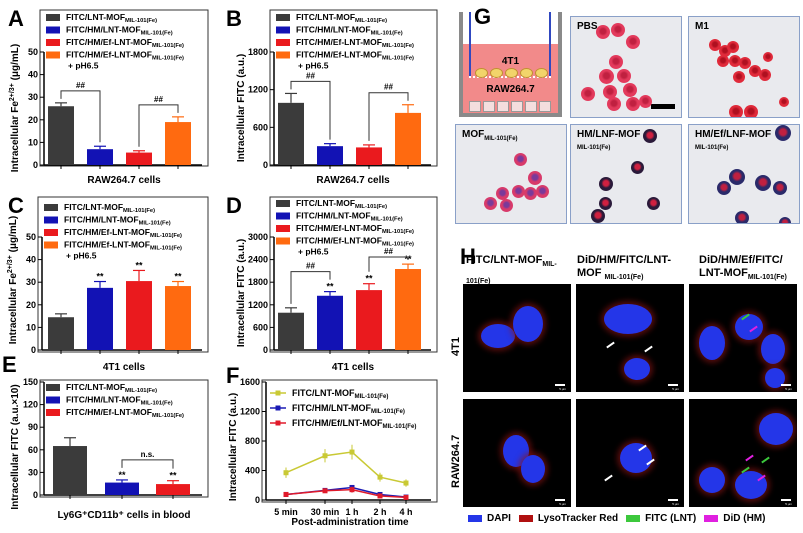 The height and width of the screenshot is (533, 803). I want to click on panel-label-g: G, so click(483, 16).